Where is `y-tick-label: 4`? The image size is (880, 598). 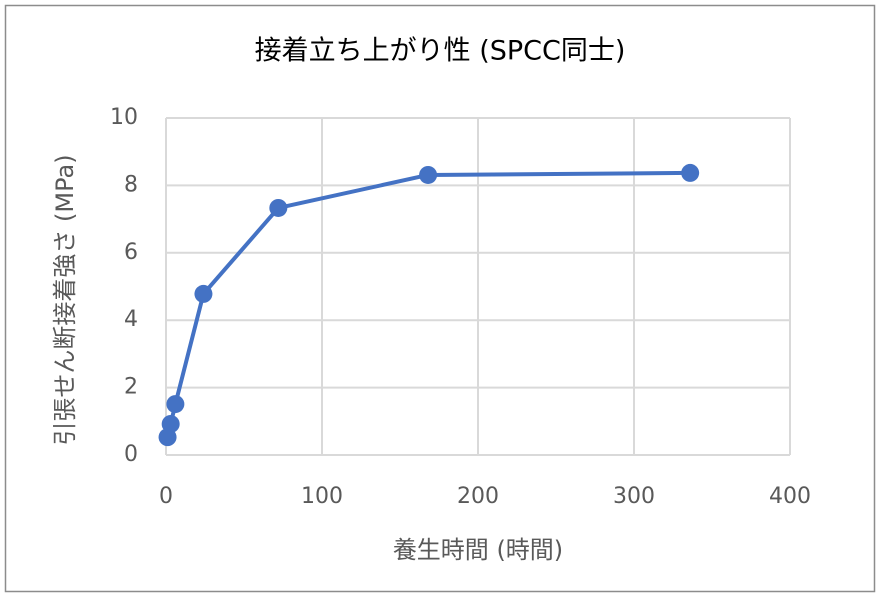 y-tick-label: 4 is located at coordinates (131, 319).